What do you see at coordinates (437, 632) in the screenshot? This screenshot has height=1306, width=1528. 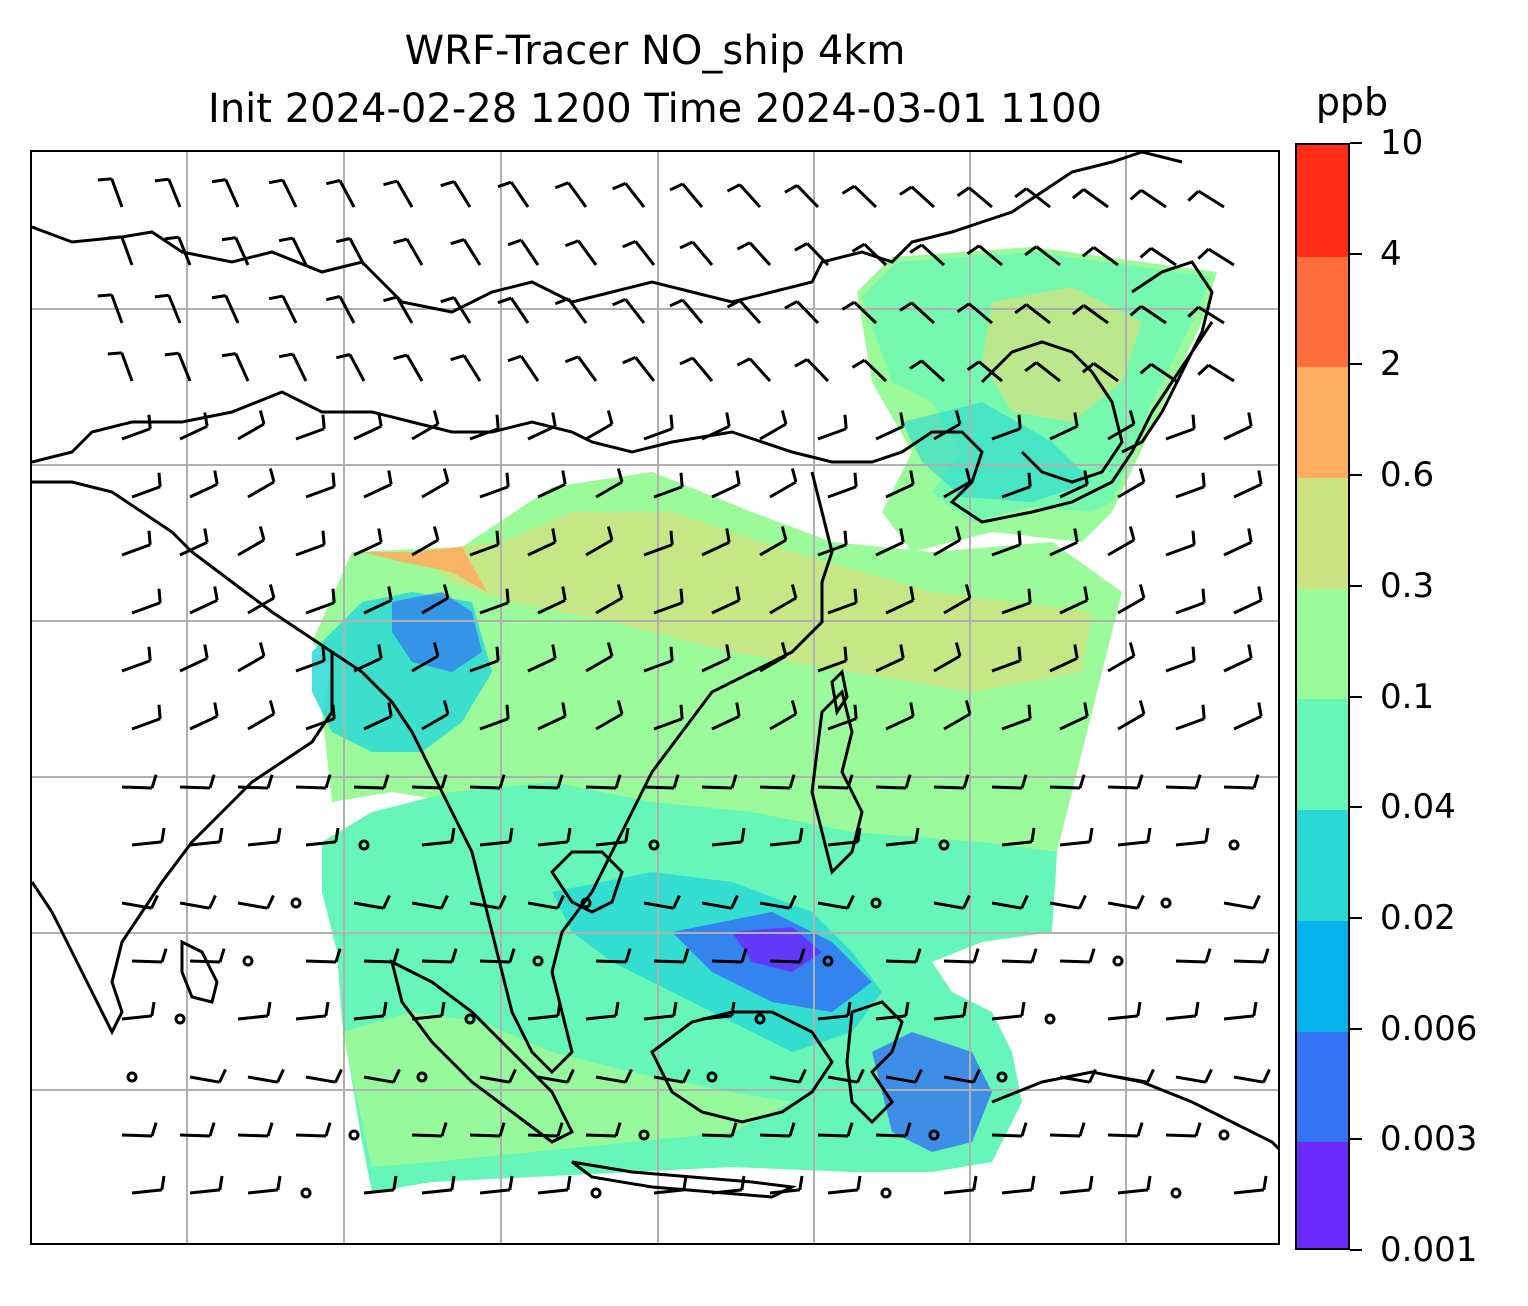 I see `tracer-band-central-lowest` at bounding box center [437, 632].